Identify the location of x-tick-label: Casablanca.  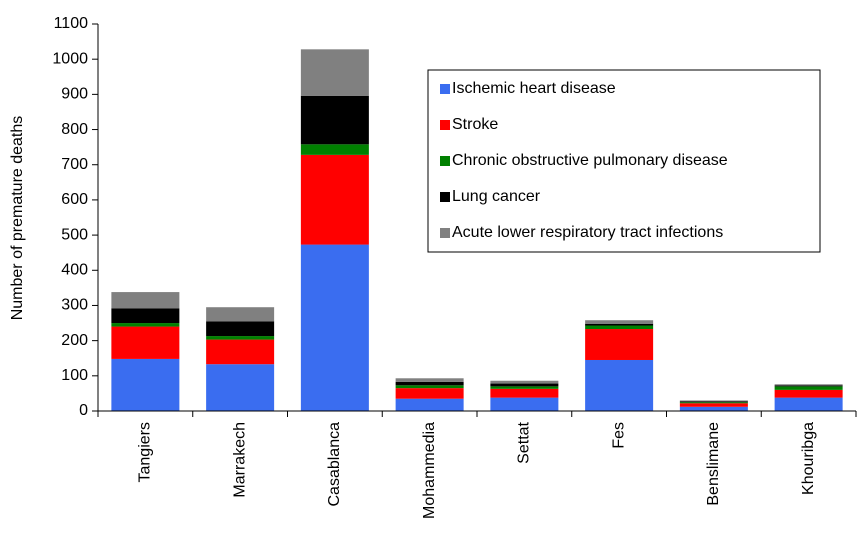
(334, 464).